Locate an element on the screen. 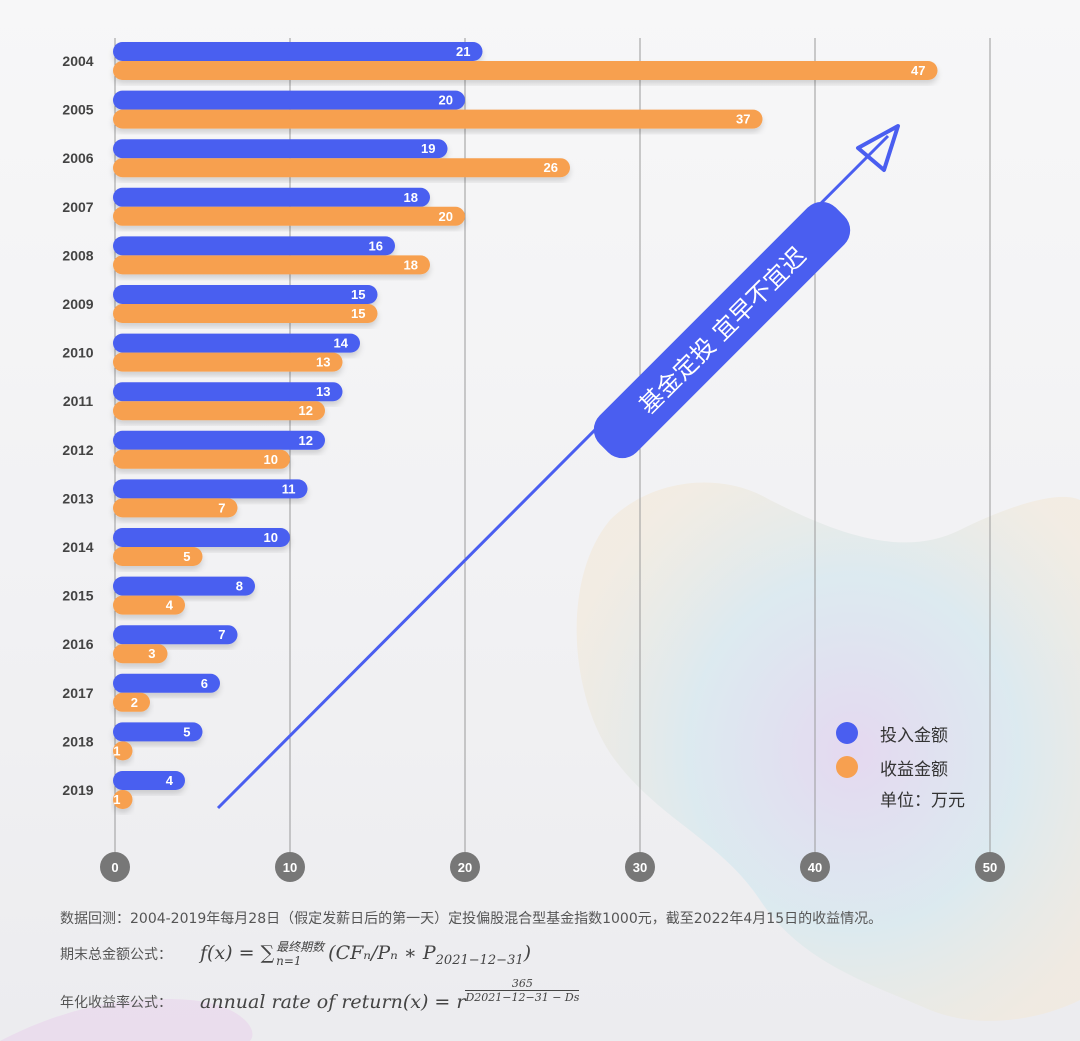 The width and height of the screenshot is (1080, 1041). formula2-exp-den: D2021−12−31 − Ds is located at coordinates (522, 997).